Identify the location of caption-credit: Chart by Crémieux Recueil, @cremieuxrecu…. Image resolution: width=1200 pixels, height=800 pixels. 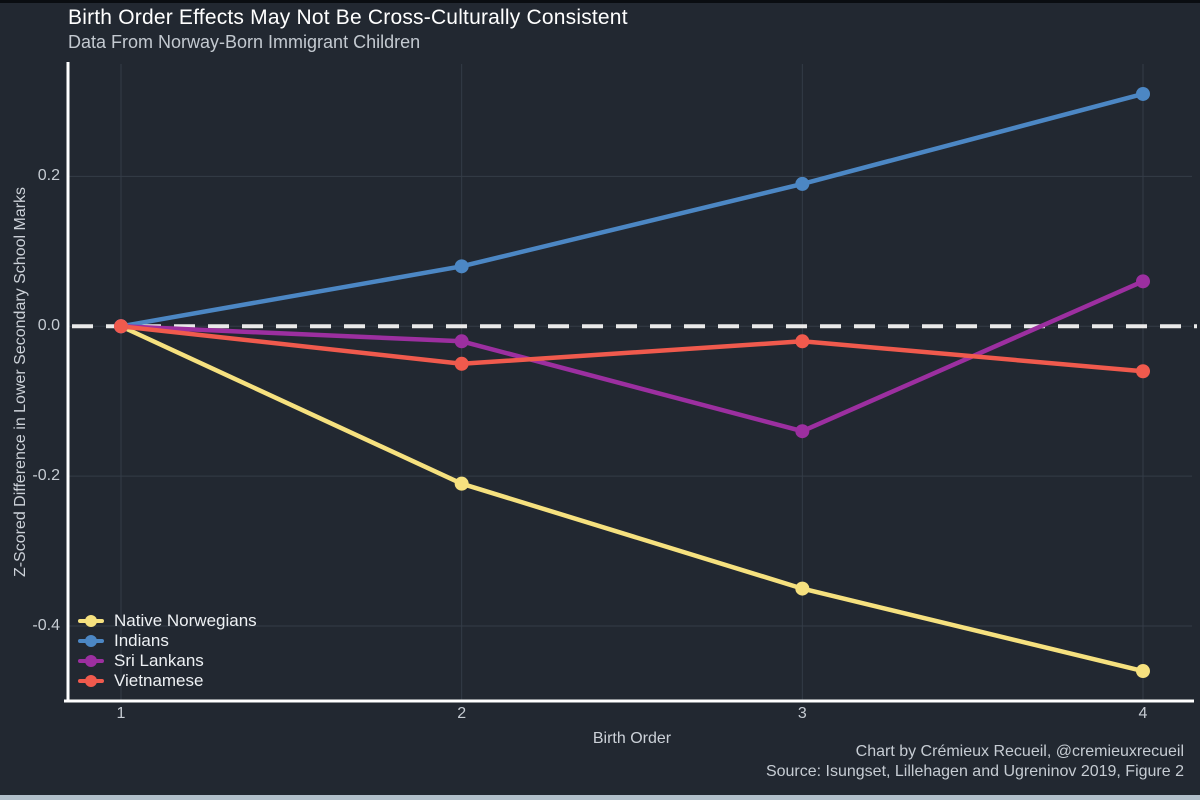
(1019, 751).